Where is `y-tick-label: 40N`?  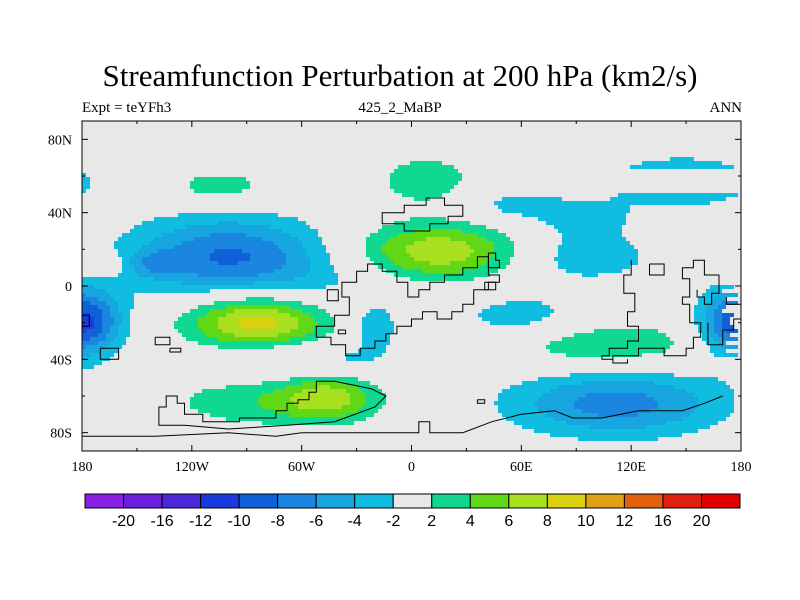
y-tick-label: 40N is located at coordinates (60, 214).